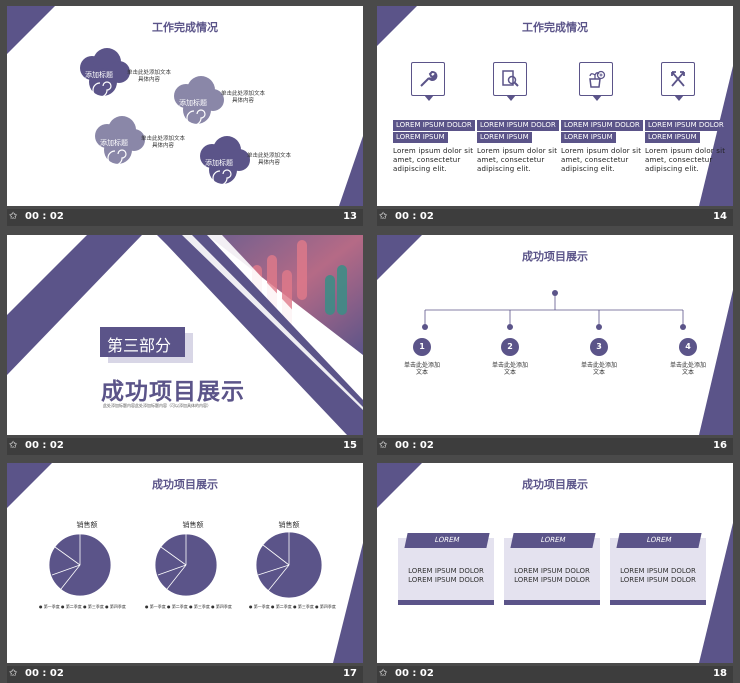  What do you see at coordinates (555, 446) in the screenshot?
I see `slide-footer: ✩ 00 : 02 16` at bounding box center [555, 446].